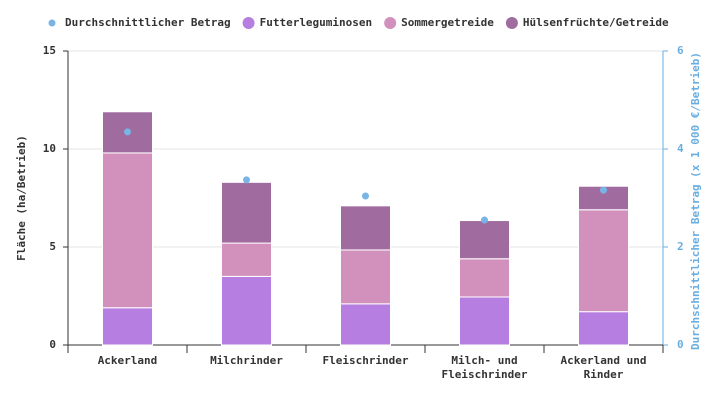 Image resolution: width=725 pixels, height=400 pixels. Describe the element at coordinates (680, 246) in the screenshot. I see `y2-tick-label: 2` at that location.